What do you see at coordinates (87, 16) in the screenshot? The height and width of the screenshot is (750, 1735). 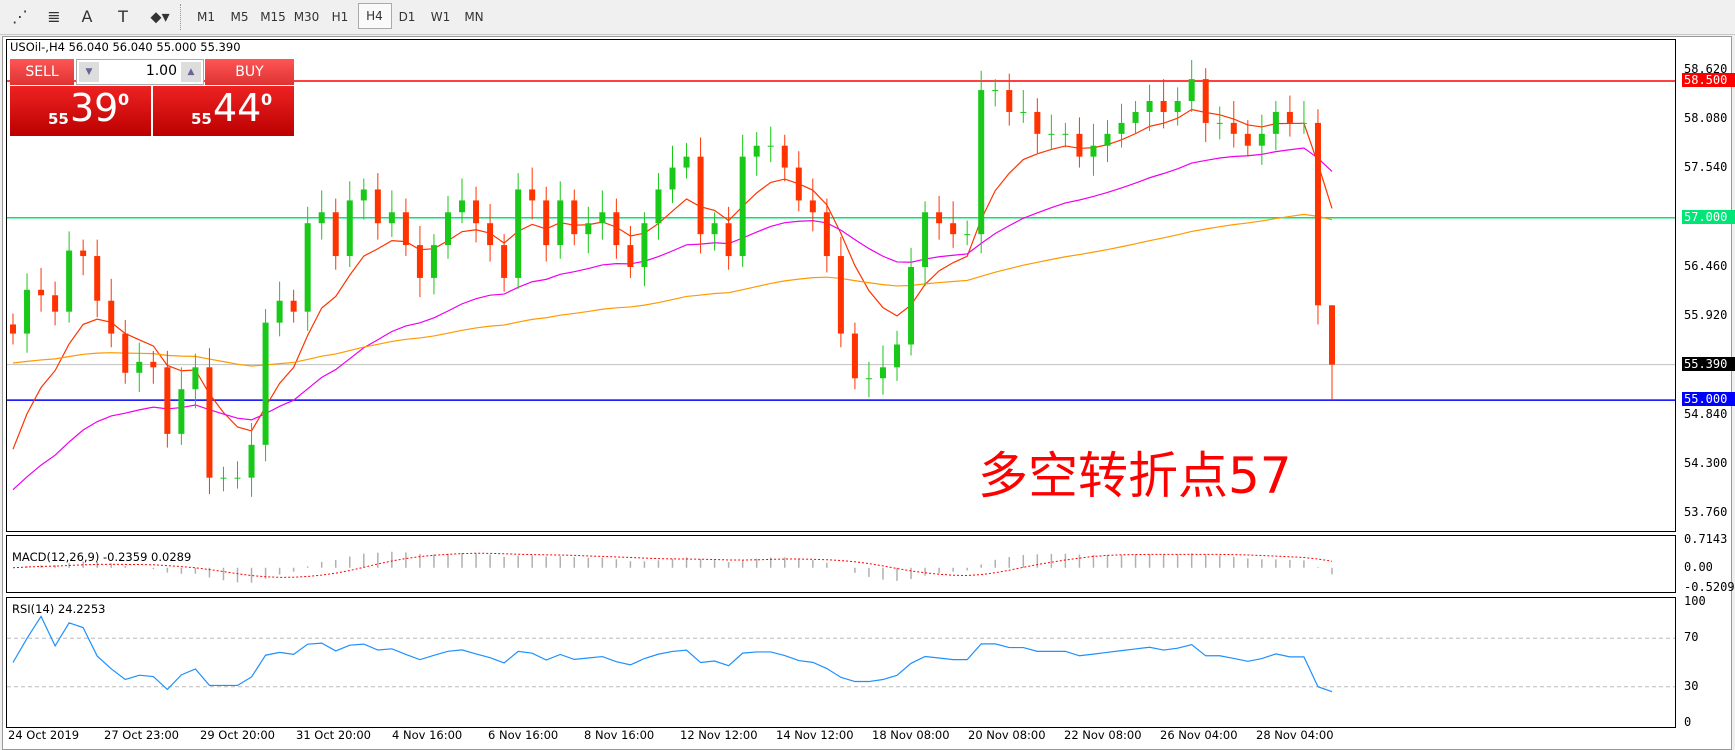 I see `text-icon: A` at bounding box center [87, 16].